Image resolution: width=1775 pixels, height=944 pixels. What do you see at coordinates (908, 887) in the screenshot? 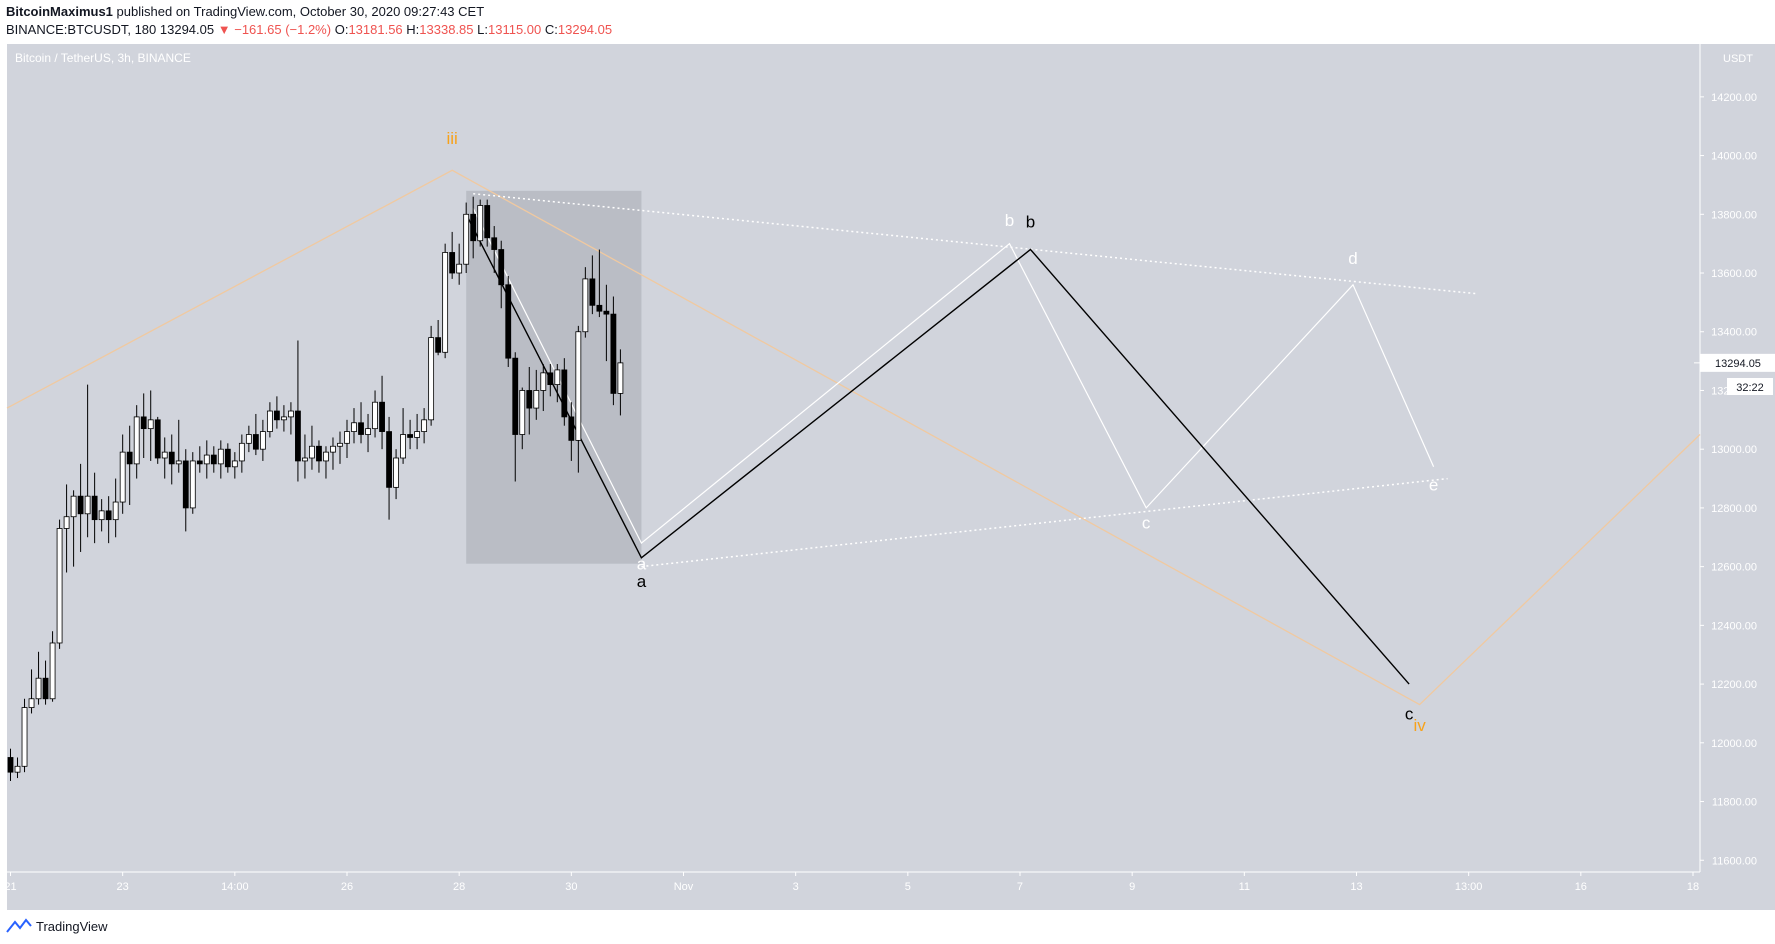
I see `time-tick-label: 5` at bounding box center [908, 887].